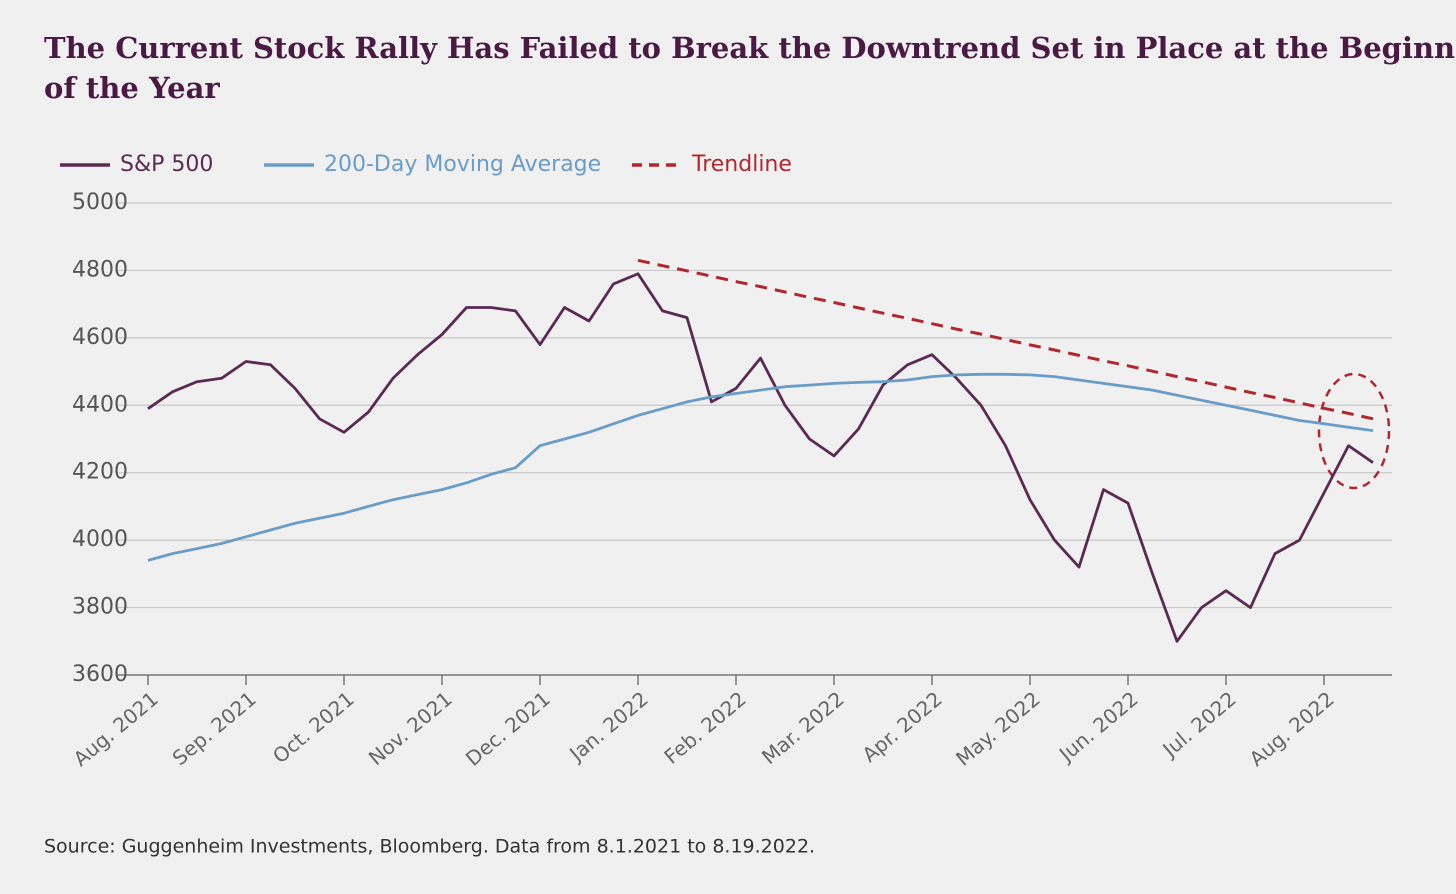  I want to click on y-tick-label: 4600, so click(100, 337).